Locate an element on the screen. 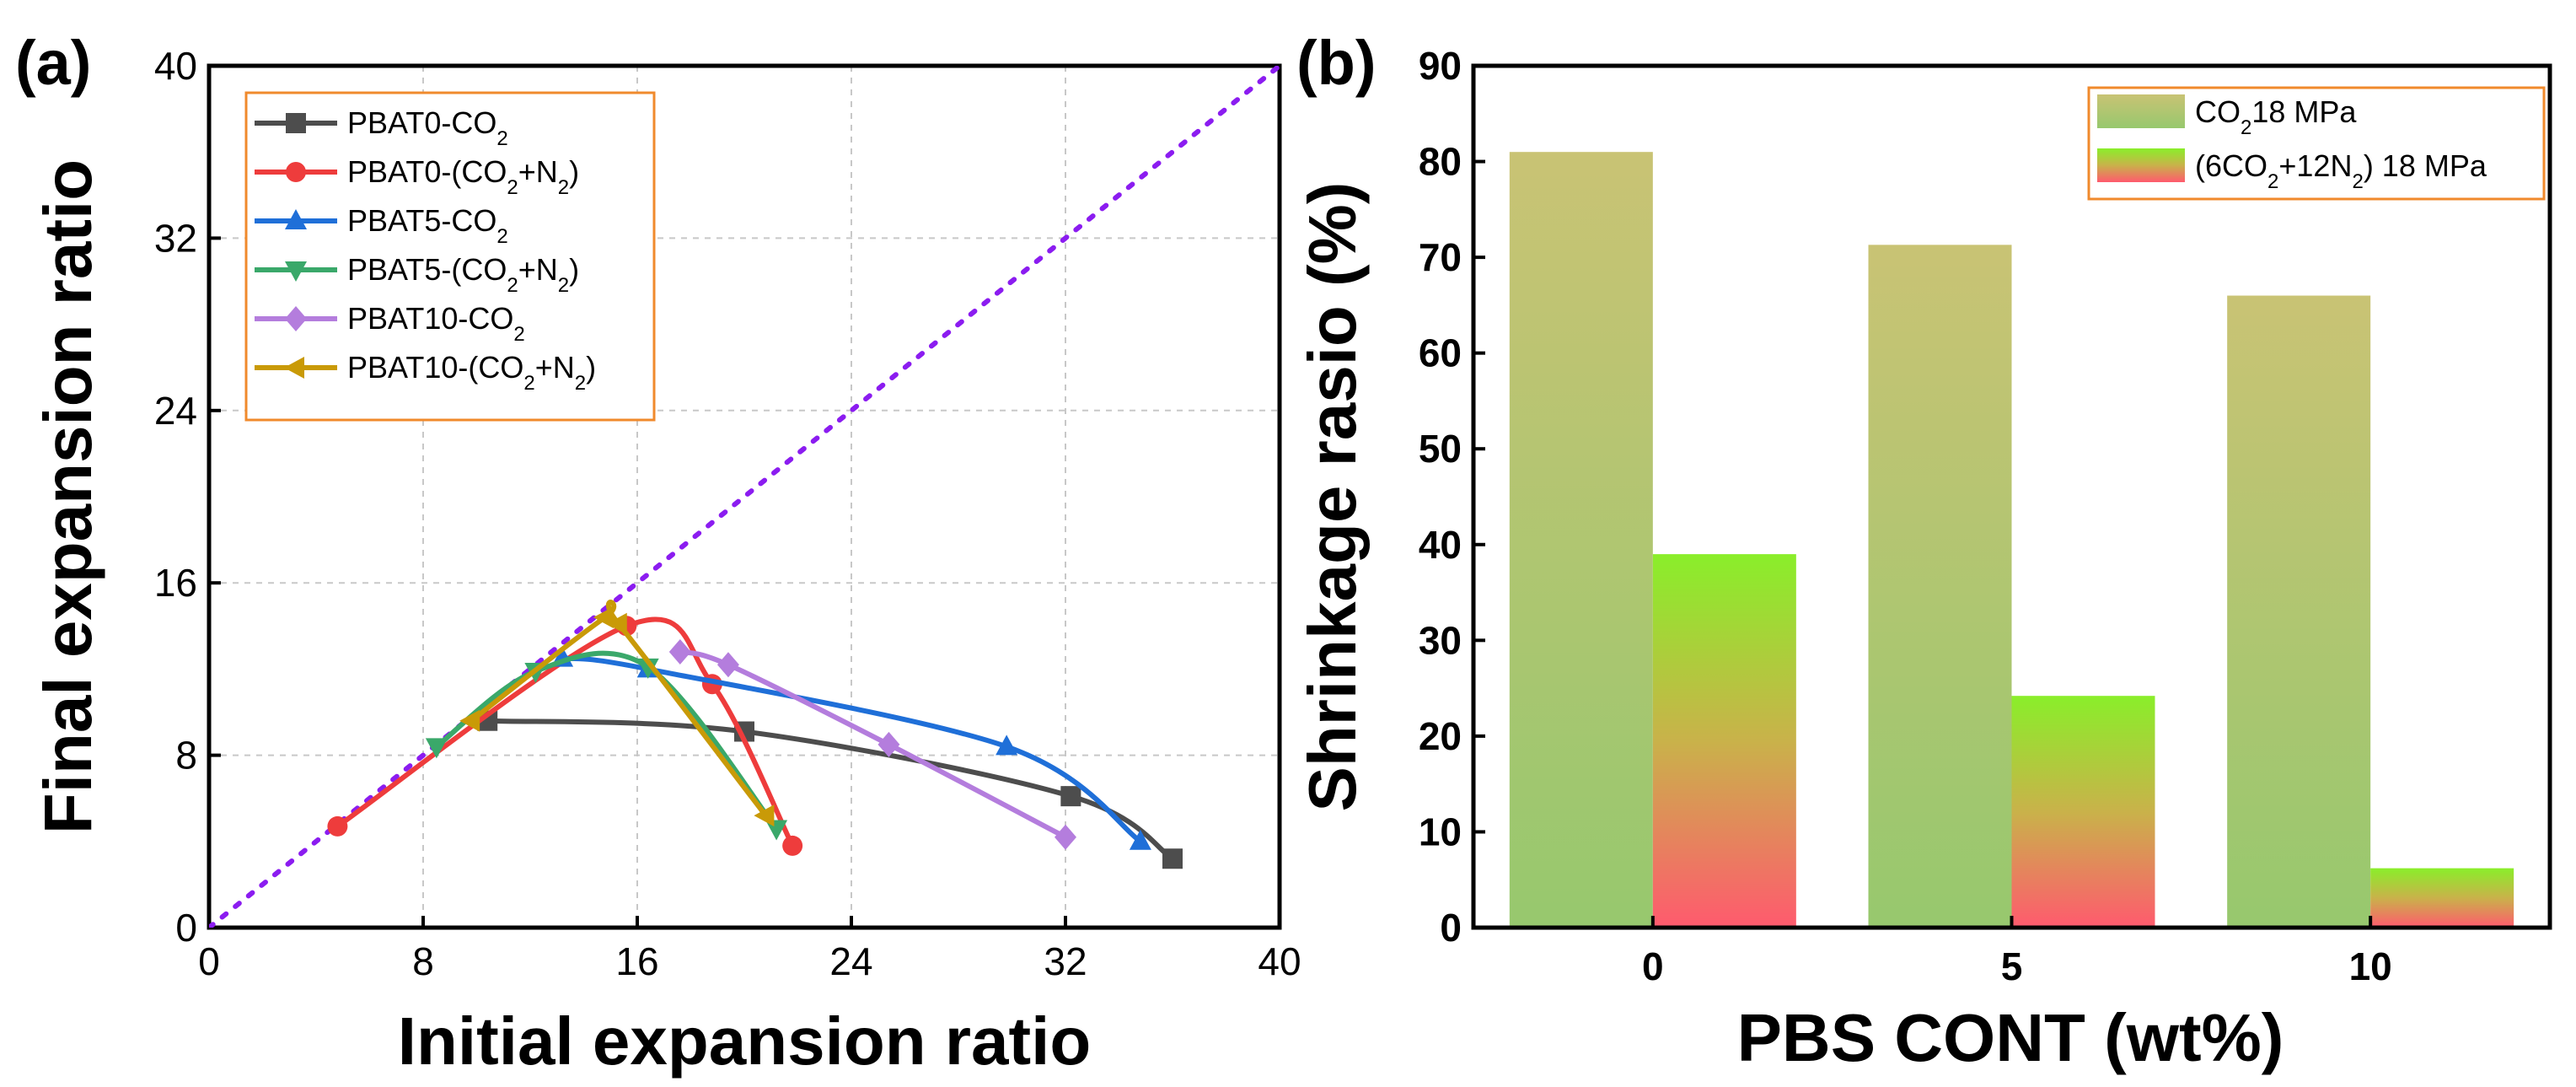 This screenshot has height=1087, width=2576. y-tick-label: 8 is located at coordinates (186, 756).